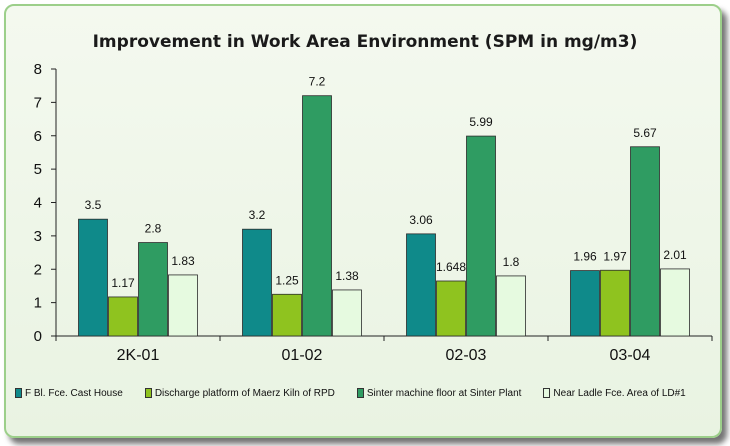  Describe the element at coordinates (615, 256) in the screenshot. I see `data-label: 1.97` at that location.